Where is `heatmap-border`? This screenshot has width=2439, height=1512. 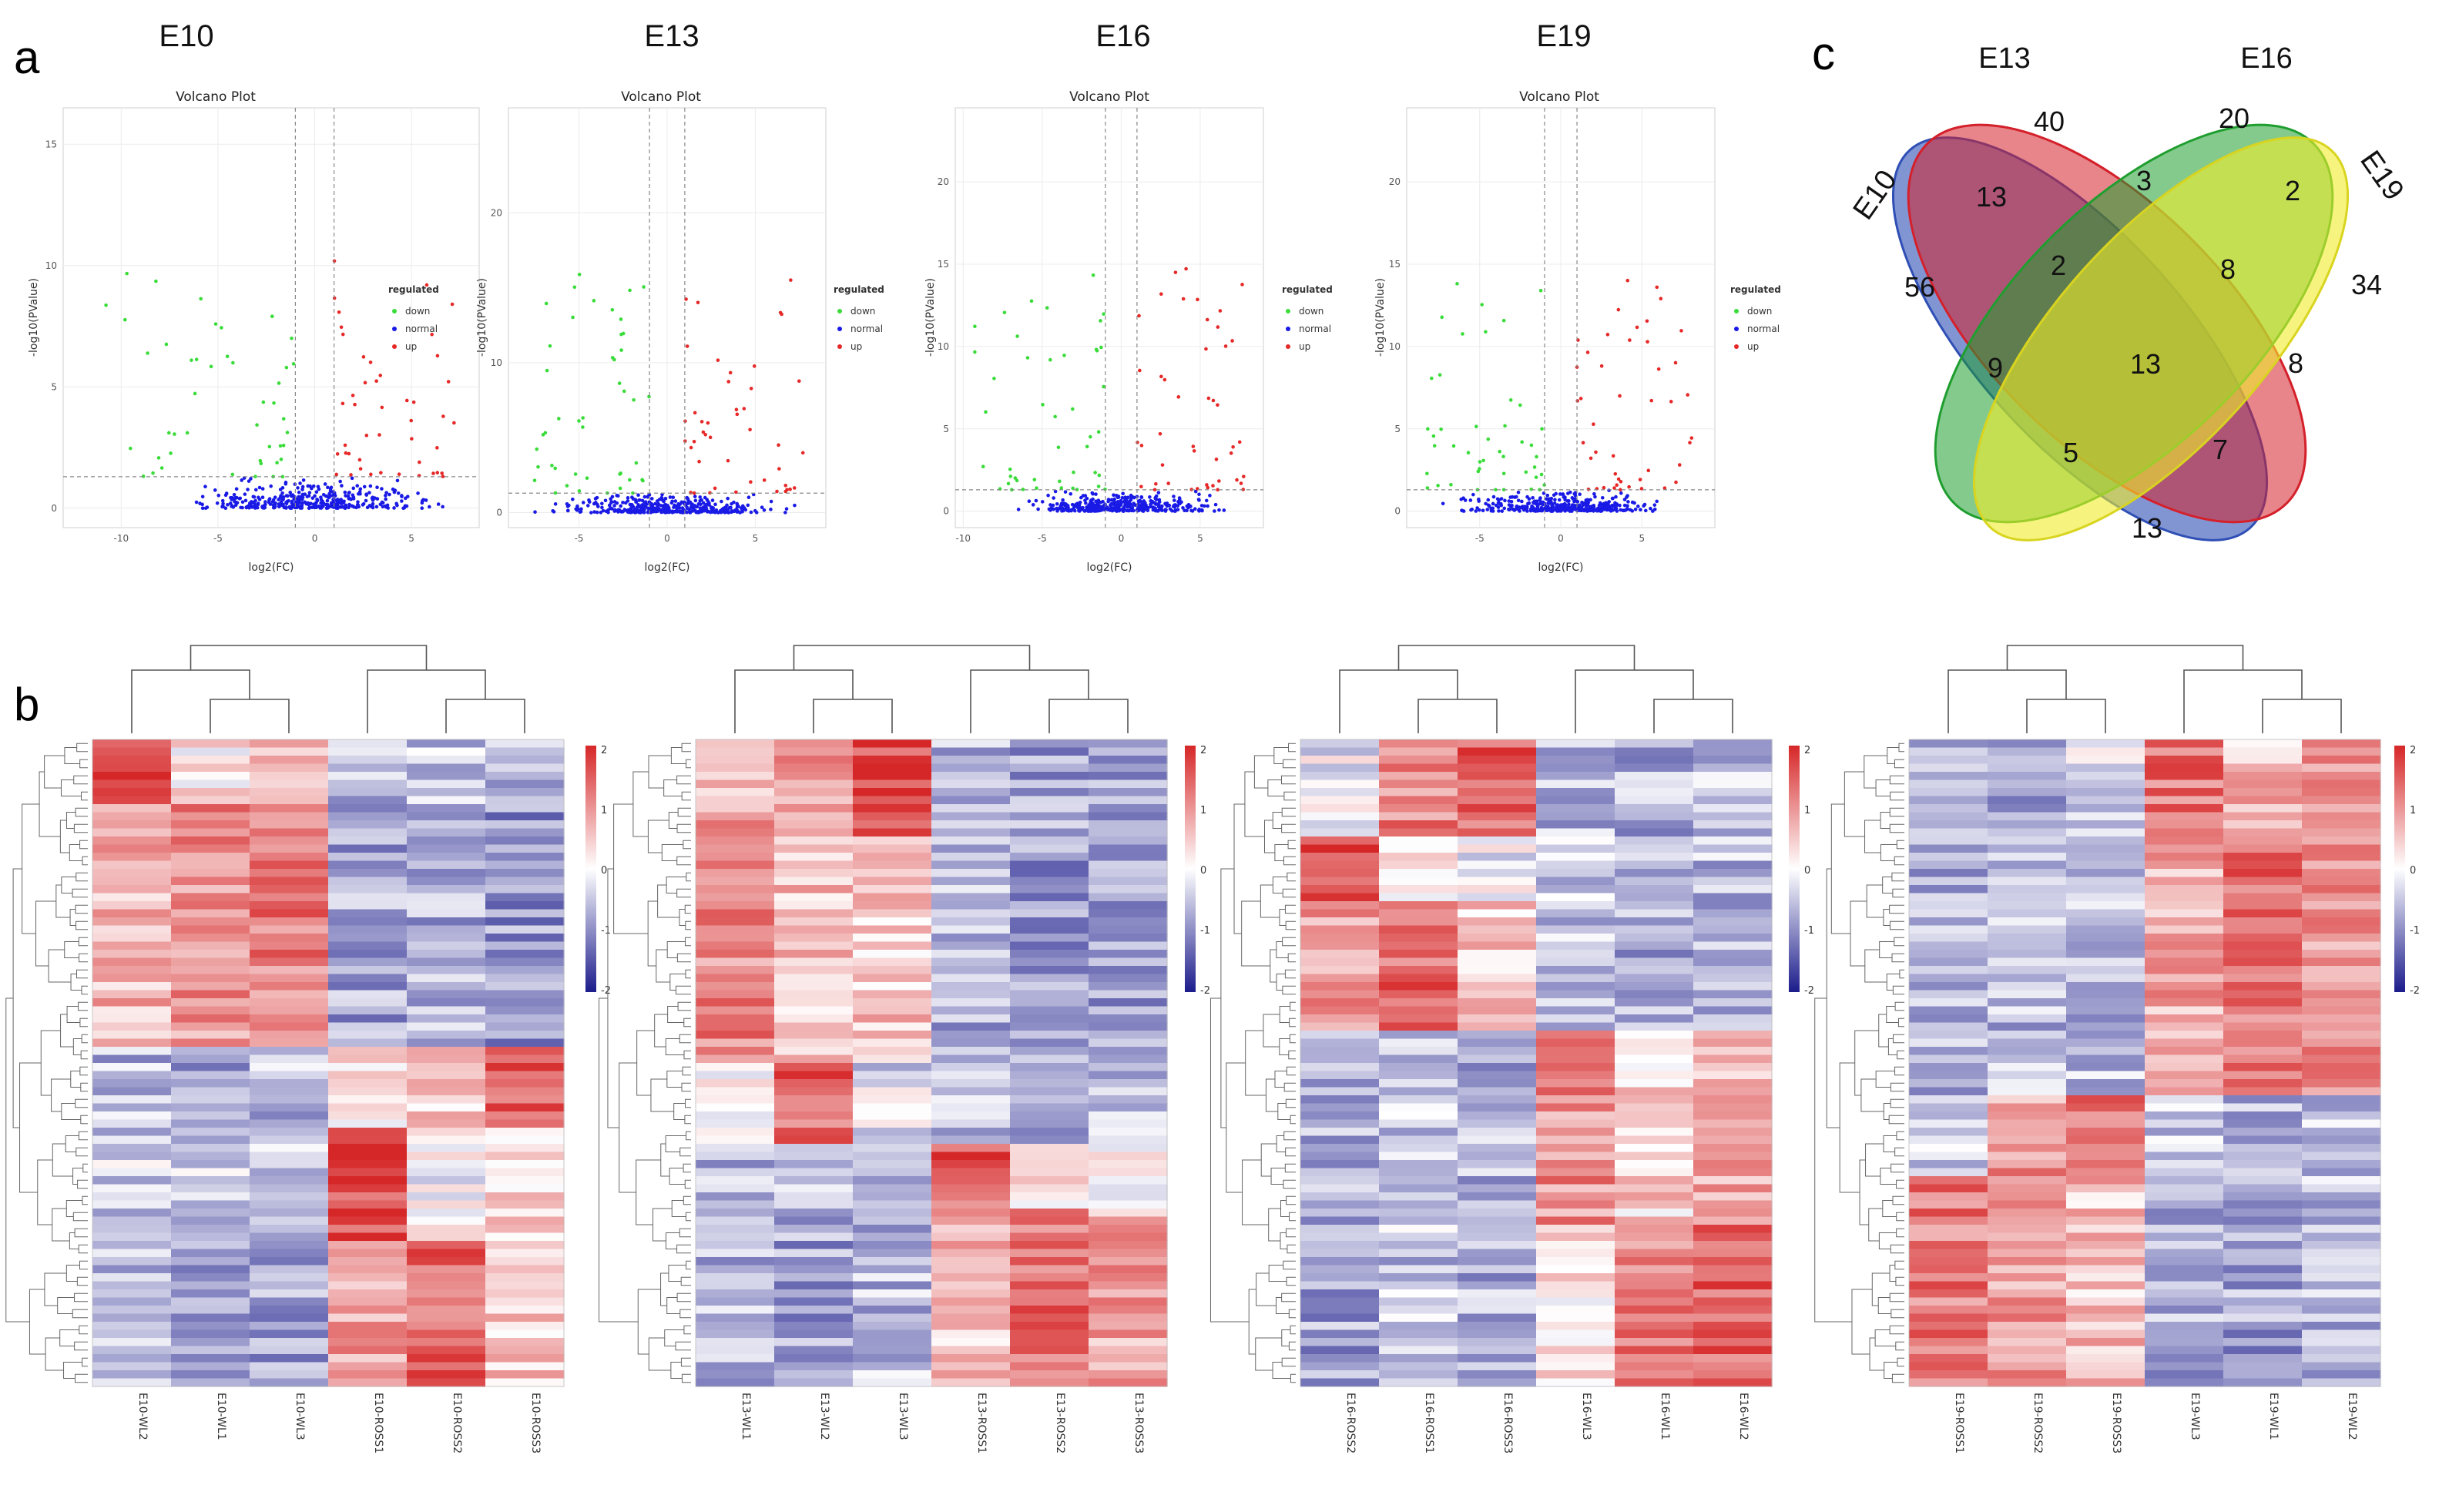
heatmap-border is located at coordinates (1536, 1063).